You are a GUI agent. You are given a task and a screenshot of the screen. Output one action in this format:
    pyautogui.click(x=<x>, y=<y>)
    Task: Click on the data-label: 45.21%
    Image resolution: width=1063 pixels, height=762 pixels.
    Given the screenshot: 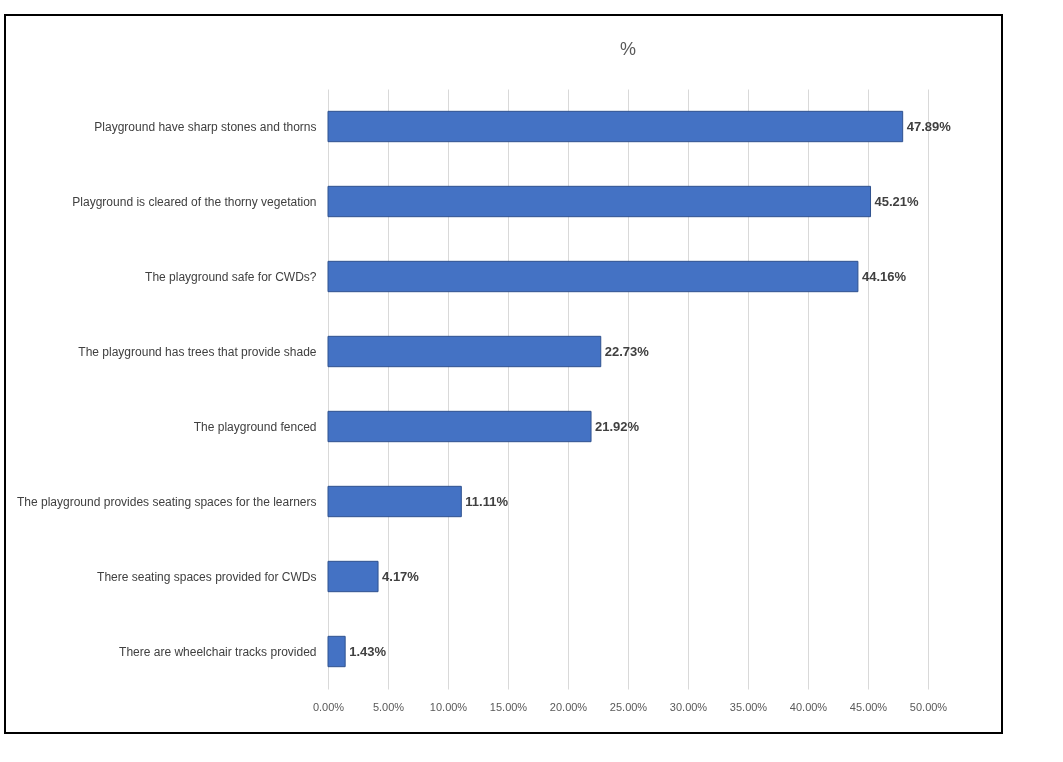 What is the action you would take?
    pyautogui.click(x=897, y=201)
    